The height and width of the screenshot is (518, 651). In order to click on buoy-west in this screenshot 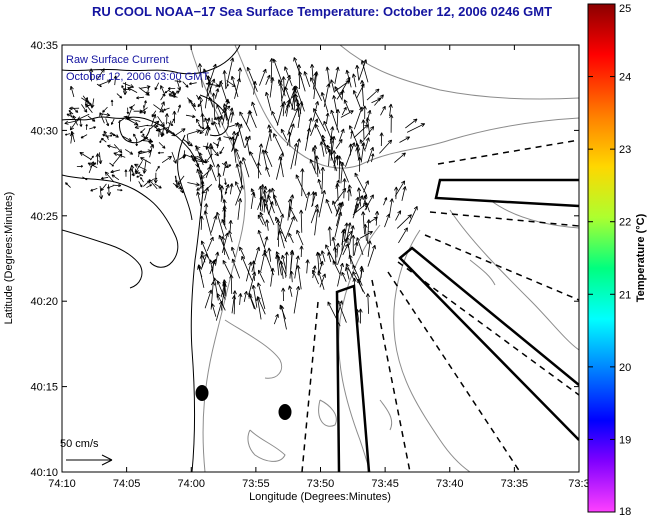, I will do `click(202, 393)`.